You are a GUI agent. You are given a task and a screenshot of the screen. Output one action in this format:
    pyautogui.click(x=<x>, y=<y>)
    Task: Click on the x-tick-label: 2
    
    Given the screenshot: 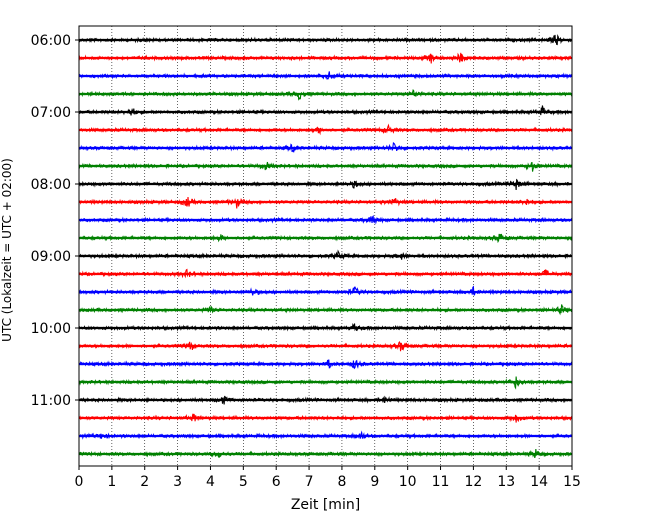 What is the action you would take?
    pyautogui.click(x=144, y=482)
    